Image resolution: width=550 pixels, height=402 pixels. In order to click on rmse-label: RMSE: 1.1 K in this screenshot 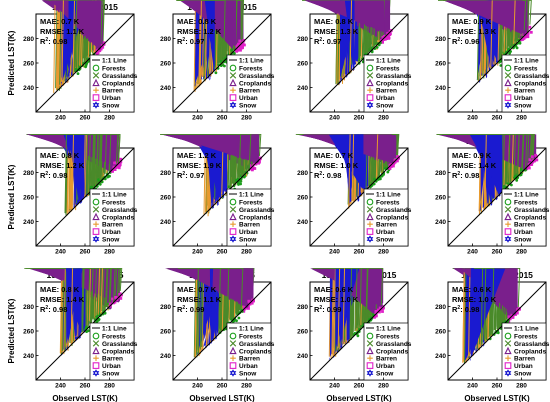, I will do `click(62, 31)`.